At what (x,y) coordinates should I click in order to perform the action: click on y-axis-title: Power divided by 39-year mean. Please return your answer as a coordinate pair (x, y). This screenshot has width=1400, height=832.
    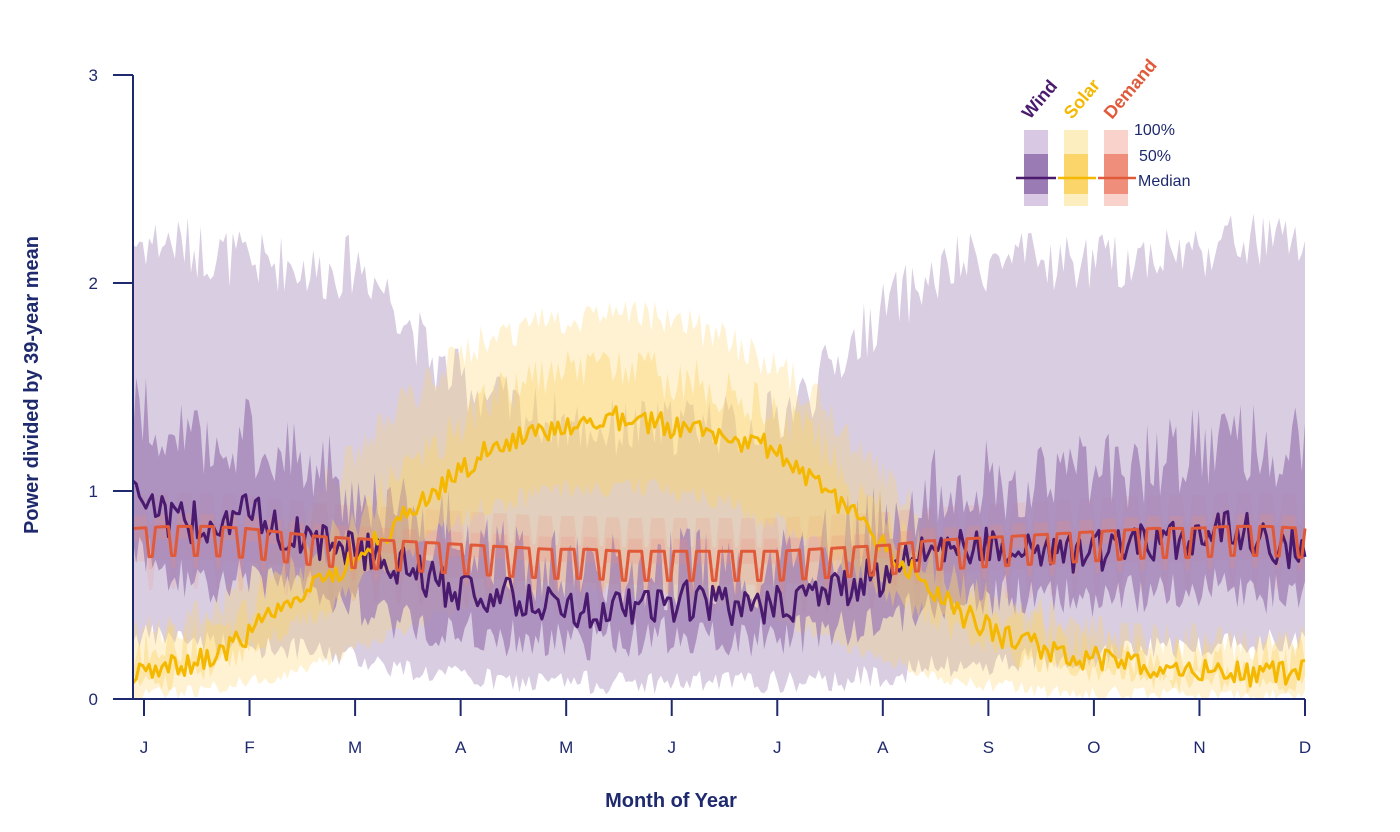
    Looking at the image, I should click on (32, 385).